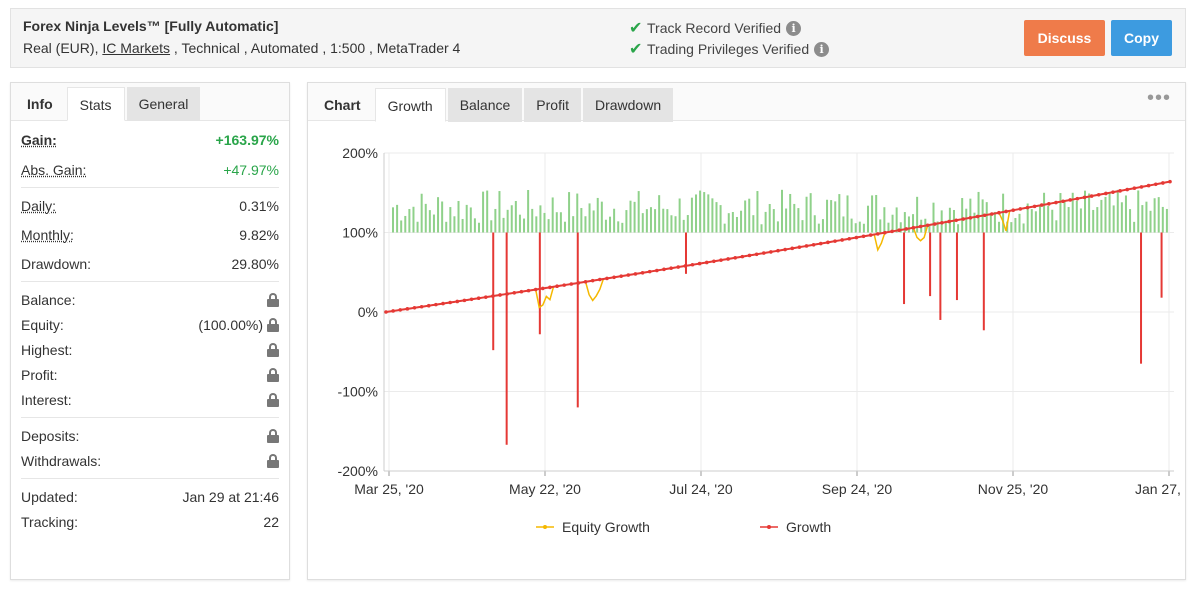 Image resolution: width=1192 pixels, height=592 pixels. Describe the element at coordinates (47, 234) in the screenshot. I see `monthly-label: Monthly:` at that location.